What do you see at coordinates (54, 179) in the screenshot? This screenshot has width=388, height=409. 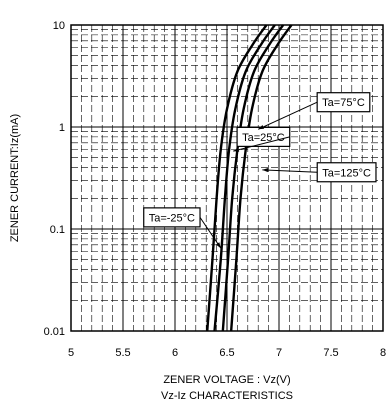 I see `y-tick-labels: 0.01 0.1 1 10` at bounding box center [54, 179].